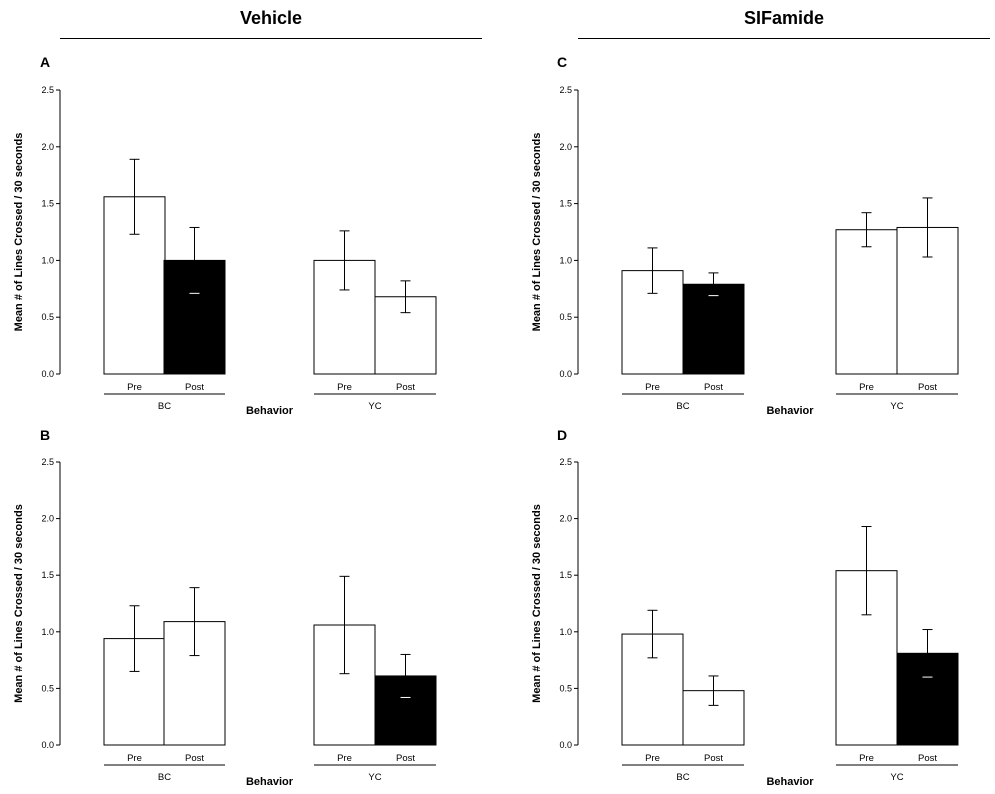 This screenshot has height=794, width=995. Describe the element at coordinates (896, 406) in the screenshot. I see `panel-c-group-label-yc: YC` at that location.